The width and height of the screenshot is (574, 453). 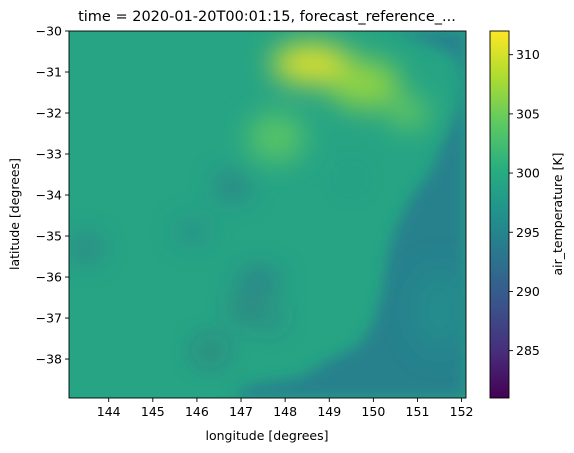 I want to click on colorbar-tick-label: 295, so click(x=528, y=232).